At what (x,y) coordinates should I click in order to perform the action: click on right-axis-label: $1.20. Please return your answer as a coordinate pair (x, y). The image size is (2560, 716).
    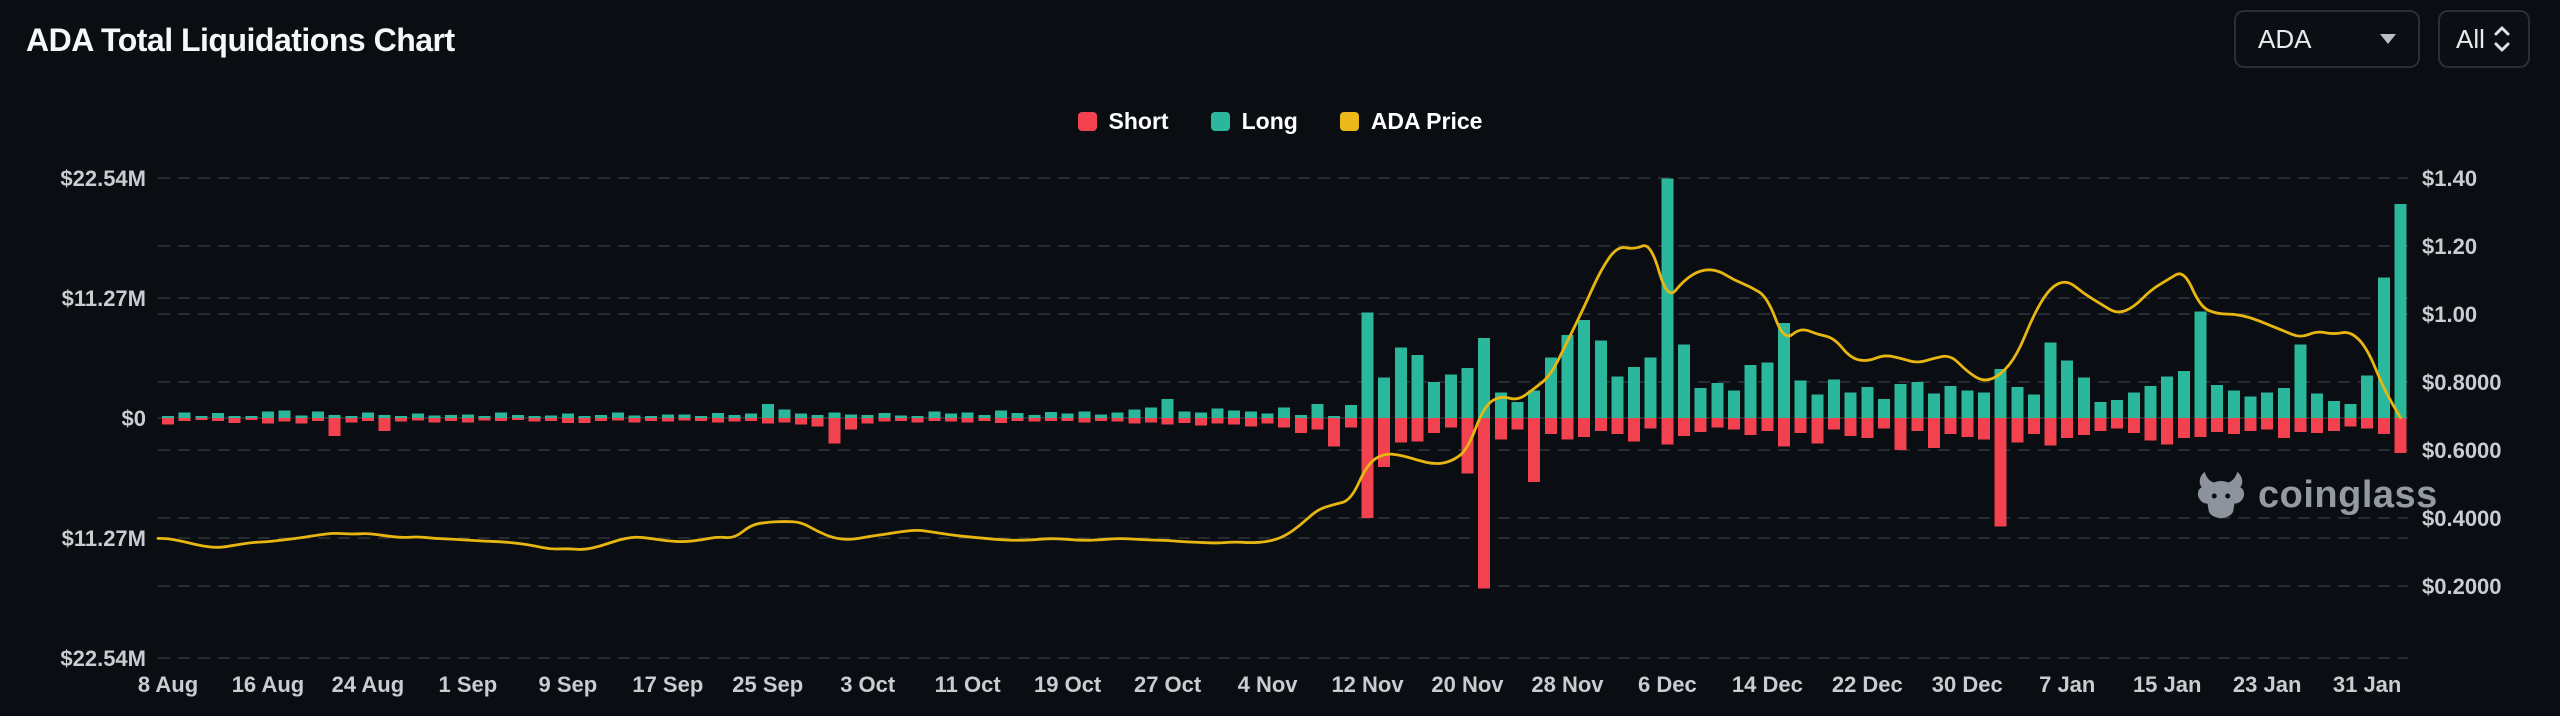
    Looking at the image, I should click on (2449, 246).